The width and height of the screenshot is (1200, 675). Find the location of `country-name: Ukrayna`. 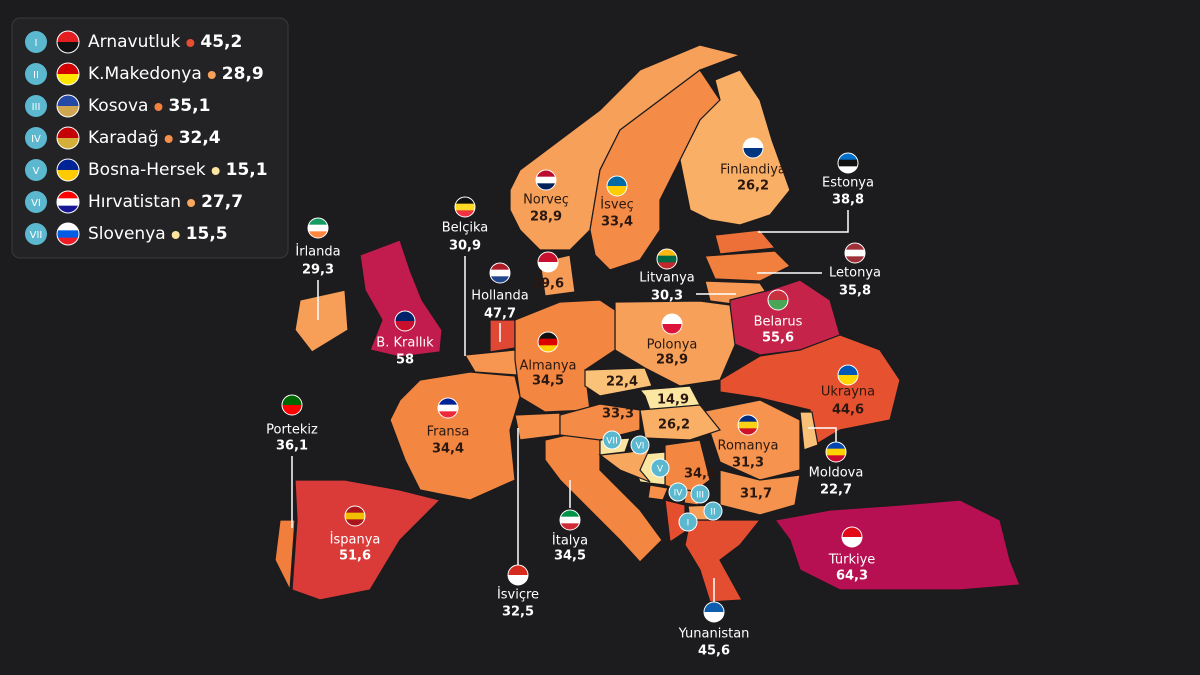

country-name: Ukrayna is located at coordinates (848, 392).